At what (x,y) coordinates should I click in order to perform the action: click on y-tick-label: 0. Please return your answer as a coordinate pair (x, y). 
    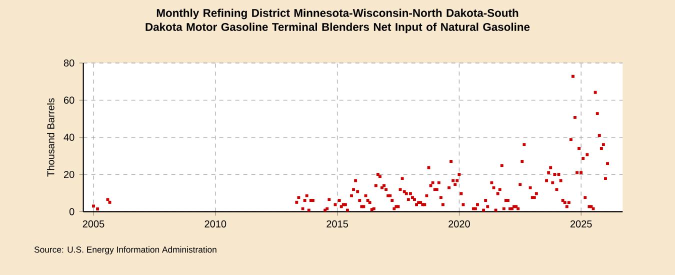
    Looking at the image, I should click on (71, 212).